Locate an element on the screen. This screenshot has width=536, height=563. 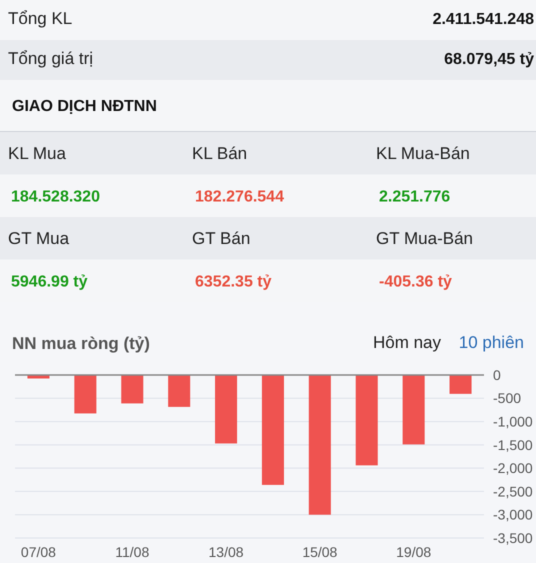
text: 184.528.320 is located at coordinates (55, 197).